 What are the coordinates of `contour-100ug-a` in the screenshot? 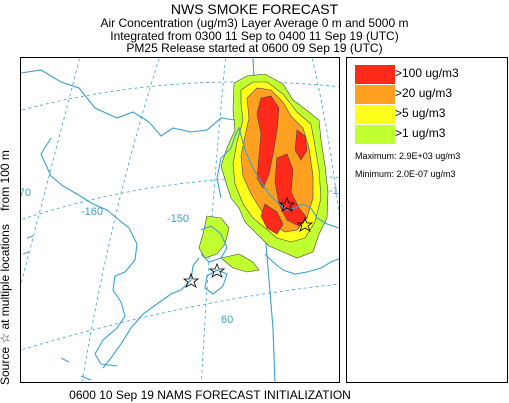 It's located at (268, 142).